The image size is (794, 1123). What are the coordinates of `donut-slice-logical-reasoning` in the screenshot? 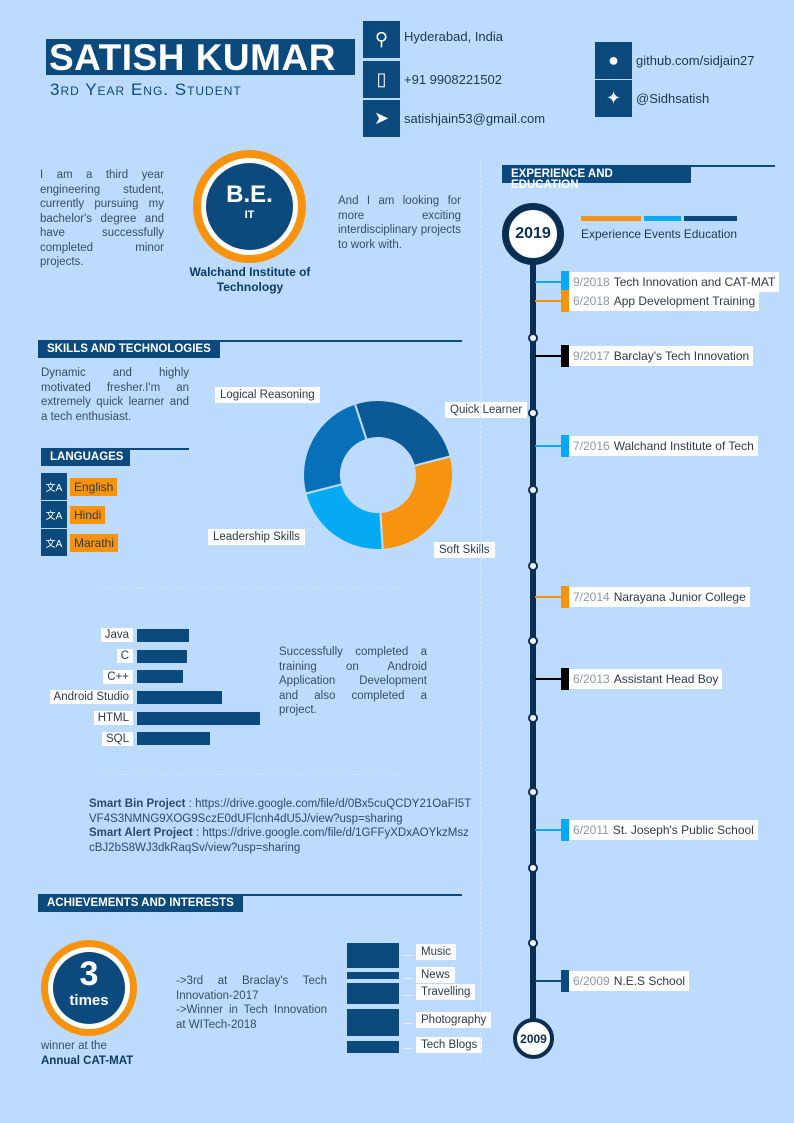 It's located at (335, 448).